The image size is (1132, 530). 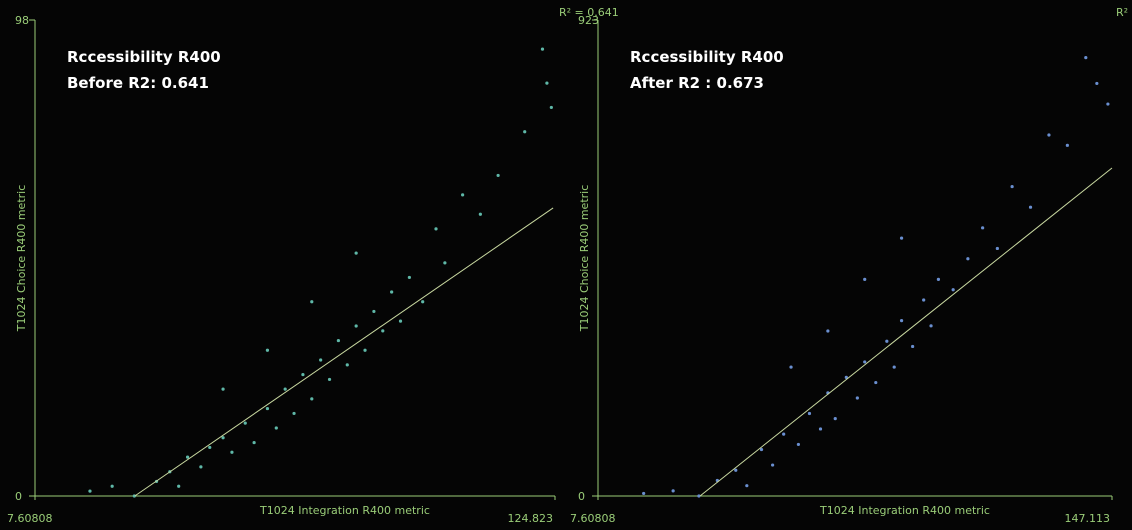 I want to click on x-tick-label: 124.823, so click(x=531, y=518).